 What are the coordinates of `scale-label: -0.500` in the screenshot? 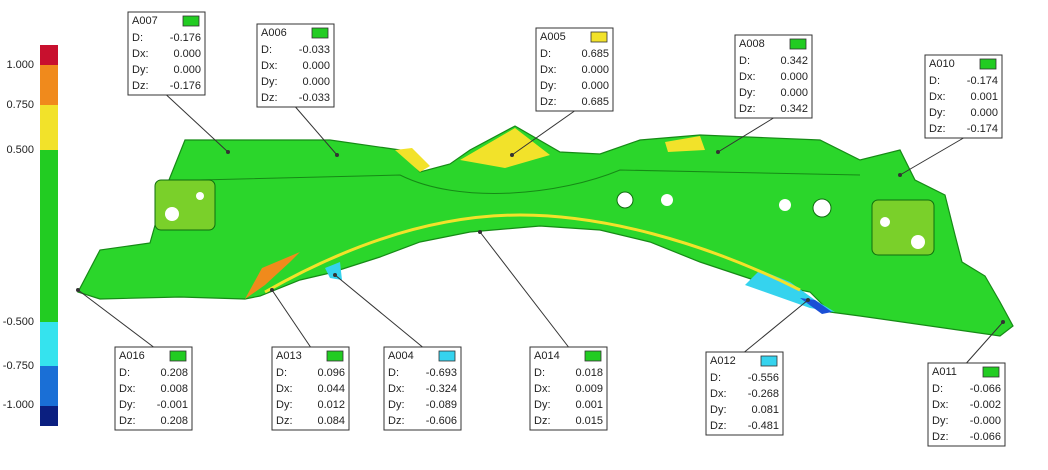 It's located at (18, 322).